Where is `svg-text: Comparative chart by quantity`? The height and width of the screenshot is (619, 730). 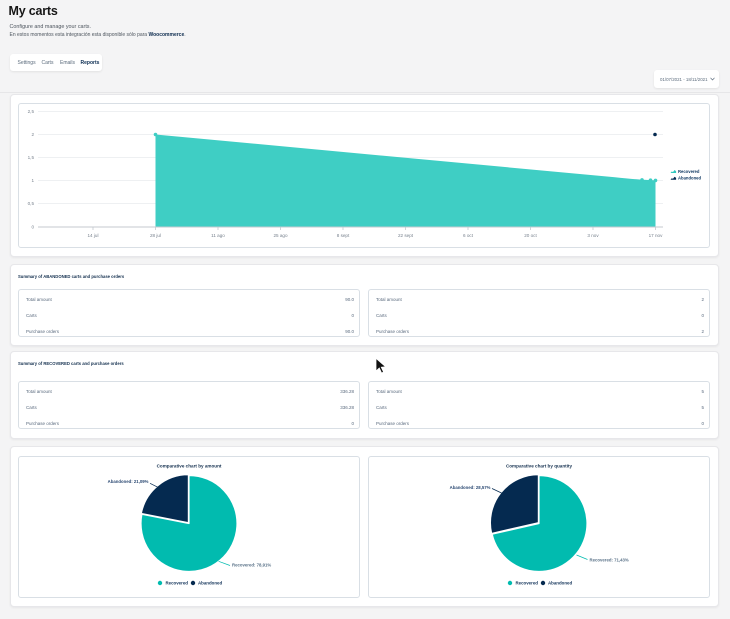 svg-text: Comparative chart by quantity is located at coordinates (539, 466).